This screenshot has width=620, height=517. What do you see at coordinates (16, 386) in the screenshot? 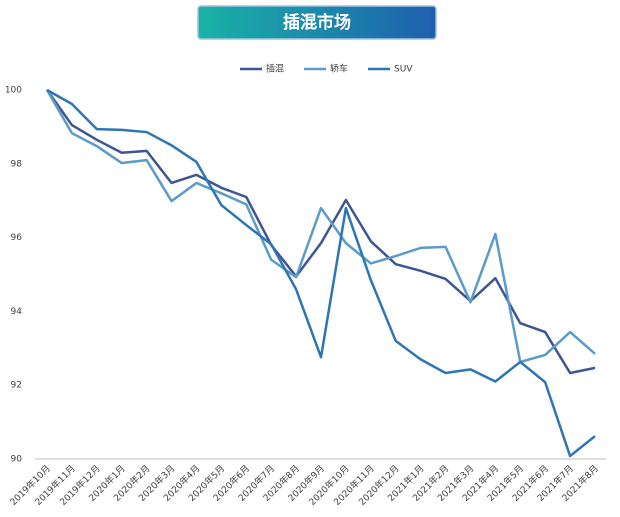
I see `y-tick-label: 92` at bounding box center [16, 386].